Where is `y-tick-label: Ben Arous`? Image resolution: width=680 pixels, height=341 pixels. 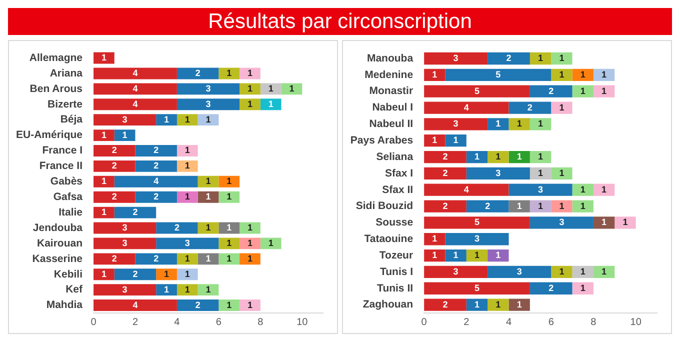
y-tick-label: Ben Arous is located at coordinates (56, 88).